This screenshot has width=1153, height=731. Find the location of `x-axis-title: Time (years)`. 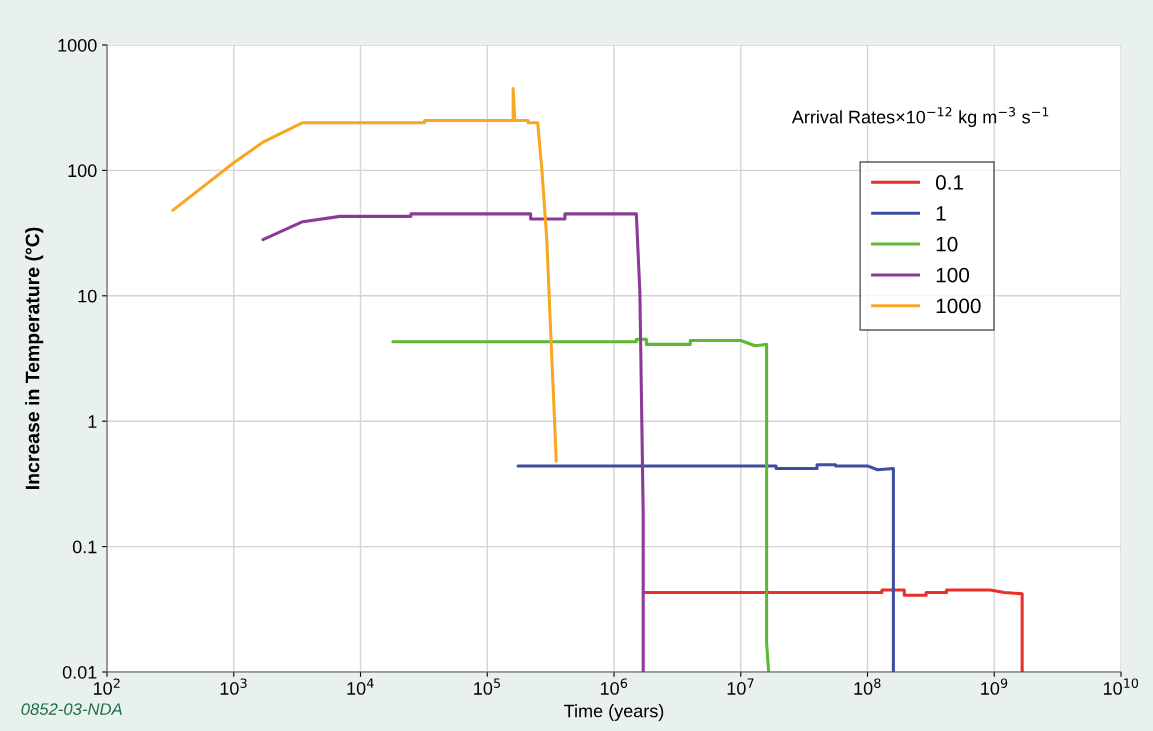

x-axis-title: Time (years) is located at coordinates (614, 712).